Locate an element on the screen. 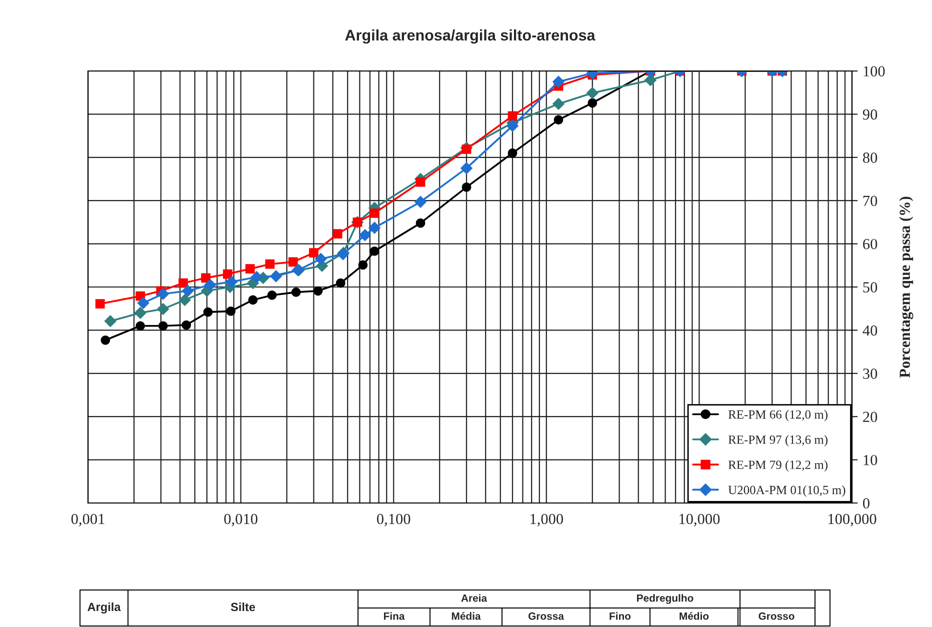 This screenshot has height=627, width=932. y-tick-label: 60 is located at coordinates (870, 244).